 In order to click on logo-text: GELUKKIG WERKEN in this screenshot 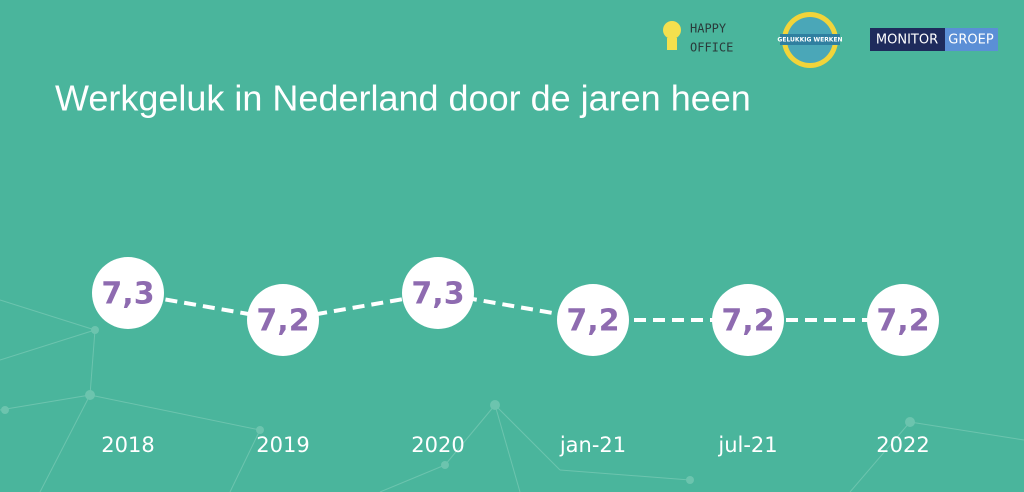, I will do `click(809, 40)`.